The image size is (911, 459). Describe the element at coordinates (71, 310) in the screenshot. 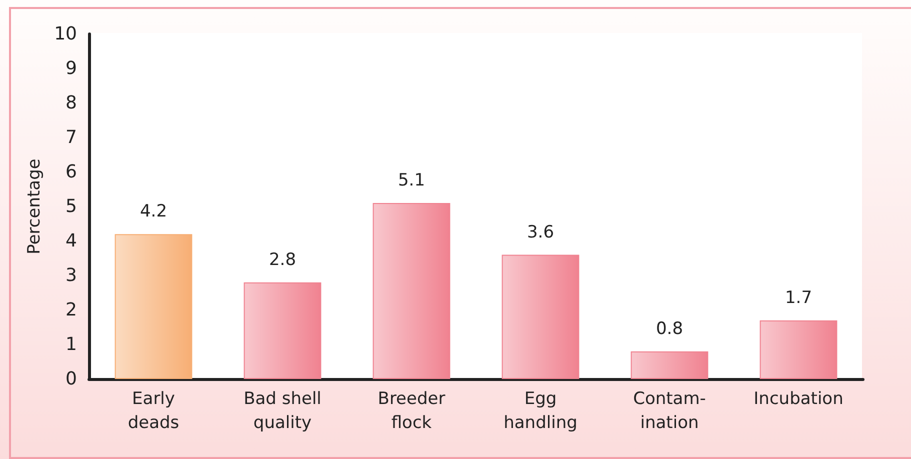

I see `y-tick-label: 2` at that location.